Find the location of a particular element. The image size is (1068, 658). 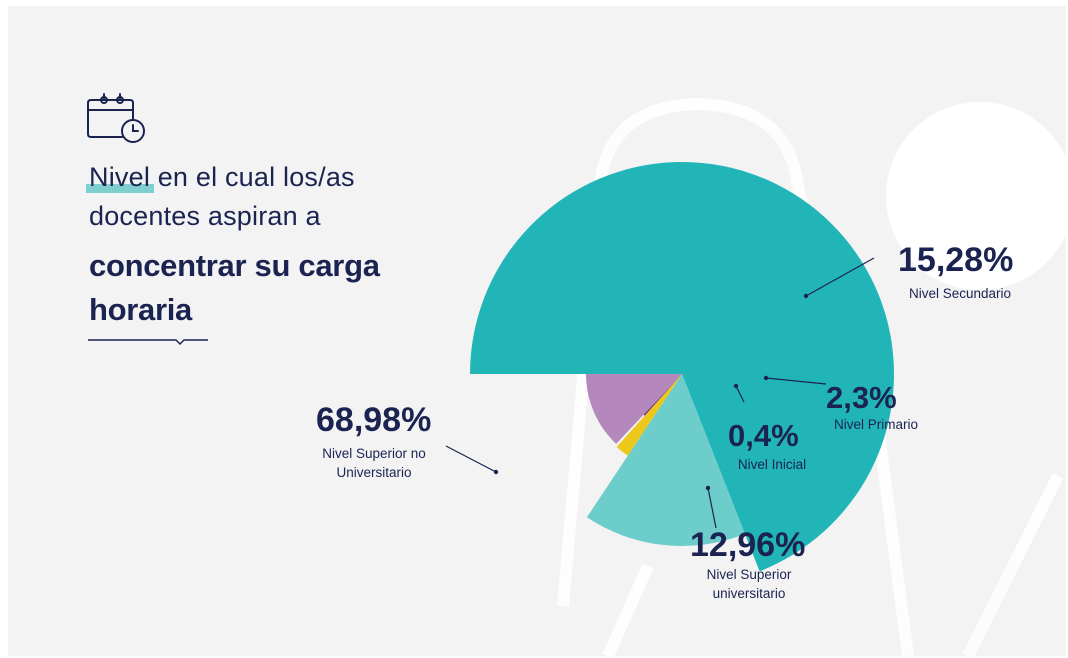

title-highlight-bar is located at coordinates (120, 188).